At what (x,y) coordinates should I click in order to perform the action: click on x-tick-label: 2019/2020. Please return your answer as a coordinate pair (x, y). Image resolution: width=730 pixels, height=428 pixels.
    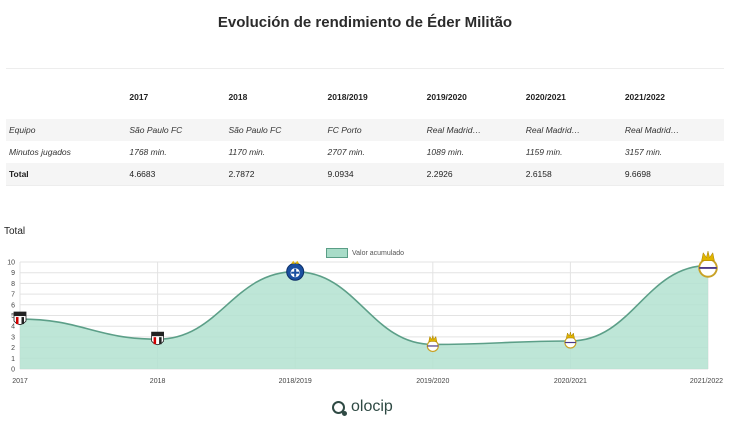
    Looking at the image, I should click on (432, 381).